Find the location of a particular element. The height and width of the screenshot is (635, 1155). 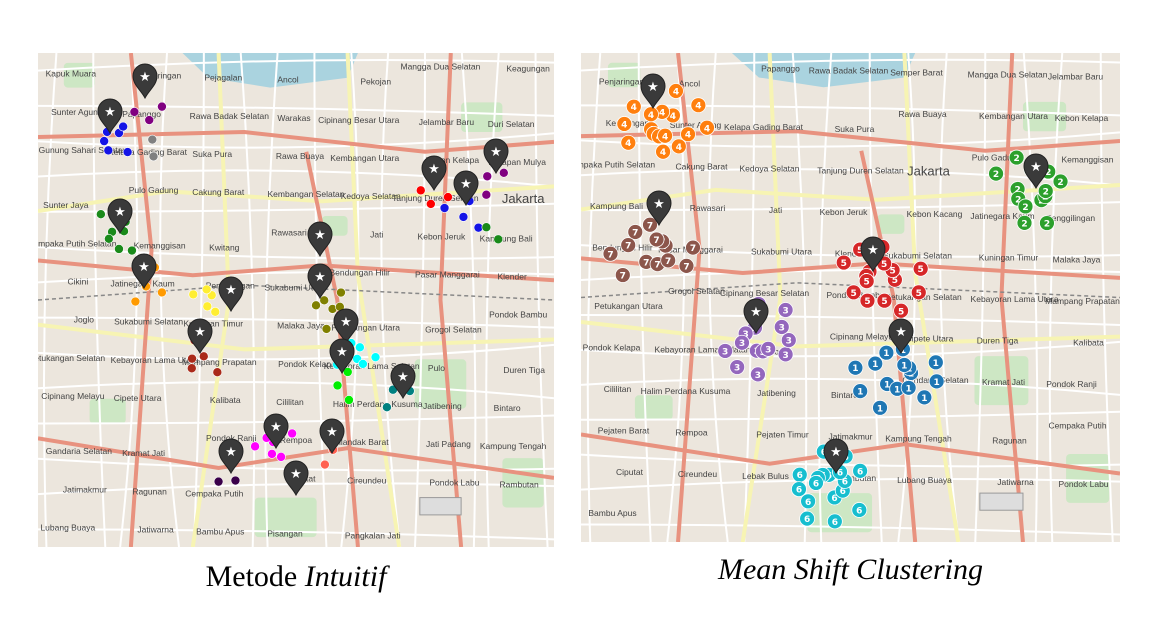

park-area is located at coordinates (440, 384).